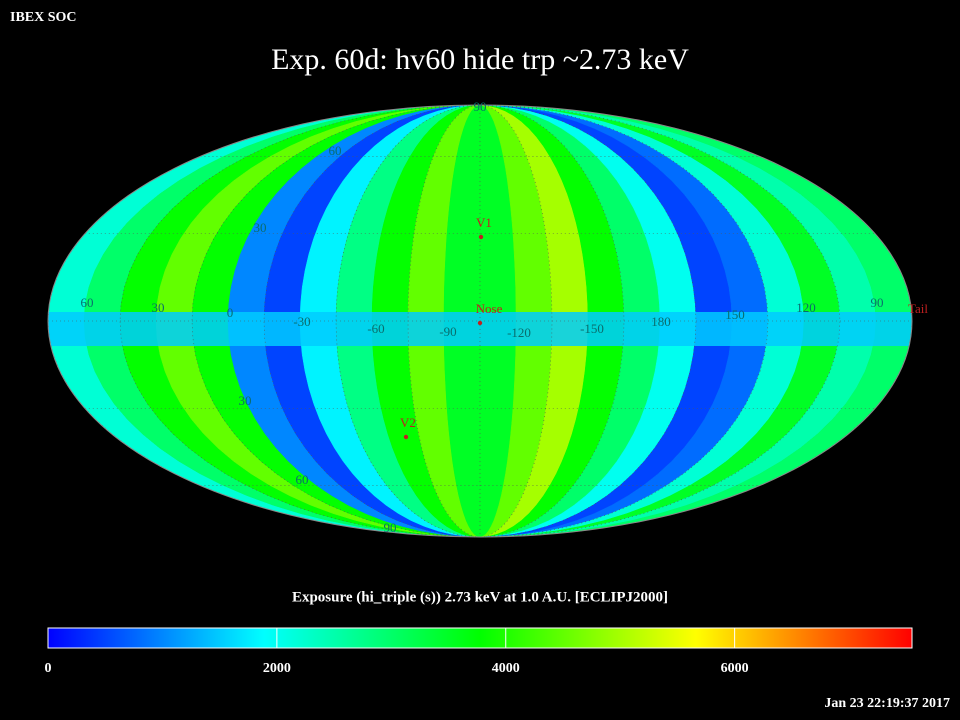 The height and width of the screenshot is (720, 960). Describe the element at coordinates (918, 308) in the screenshot. I see `marker-label: Tail` at that location.